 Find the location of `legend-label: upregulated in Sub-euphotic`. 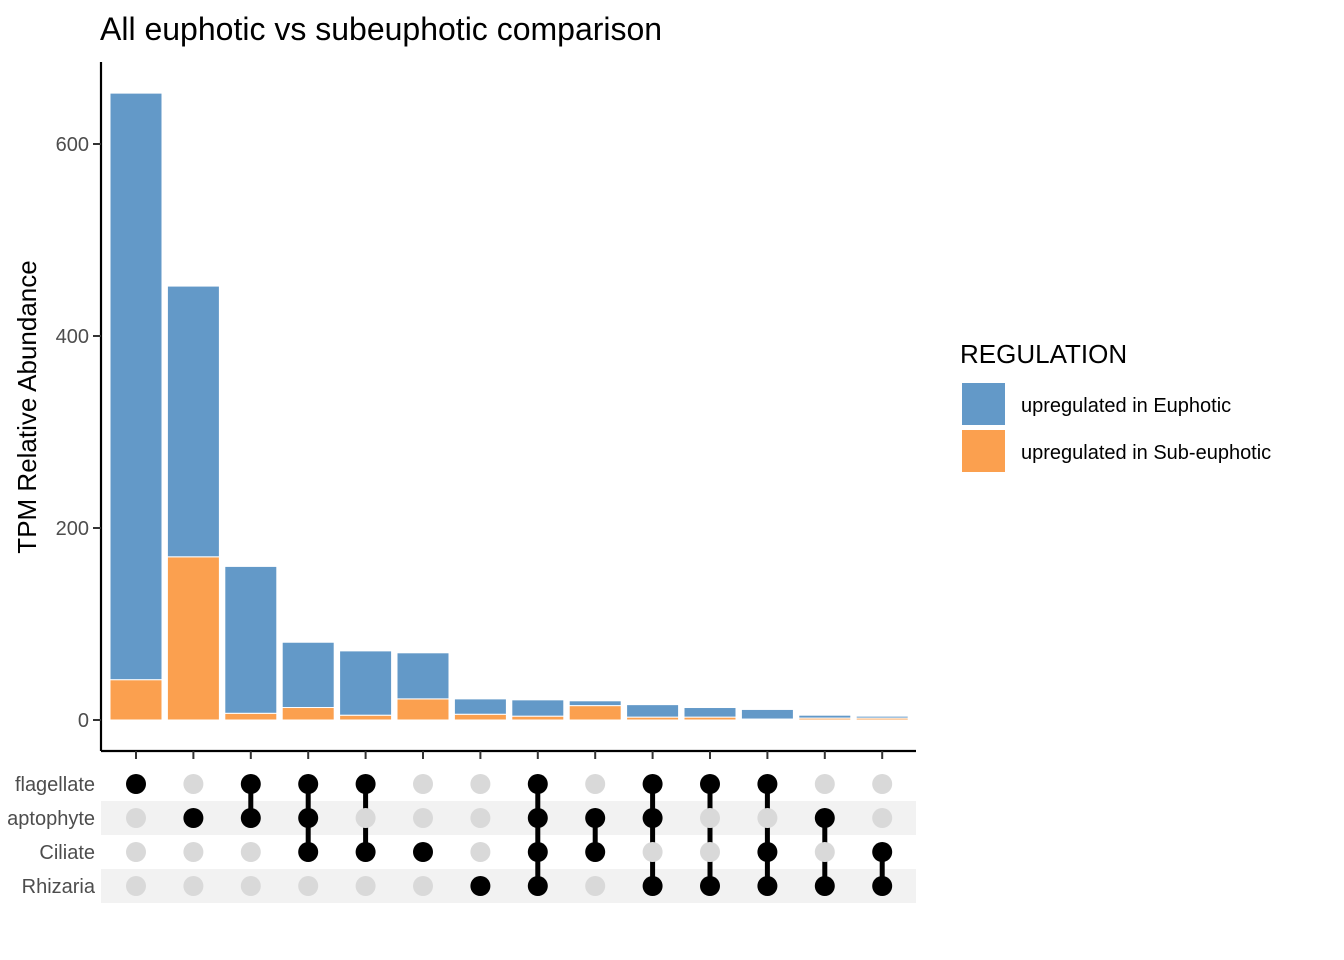

legend-label: upregulated in Sub-euphotic is located at coordinates (1146, 453).